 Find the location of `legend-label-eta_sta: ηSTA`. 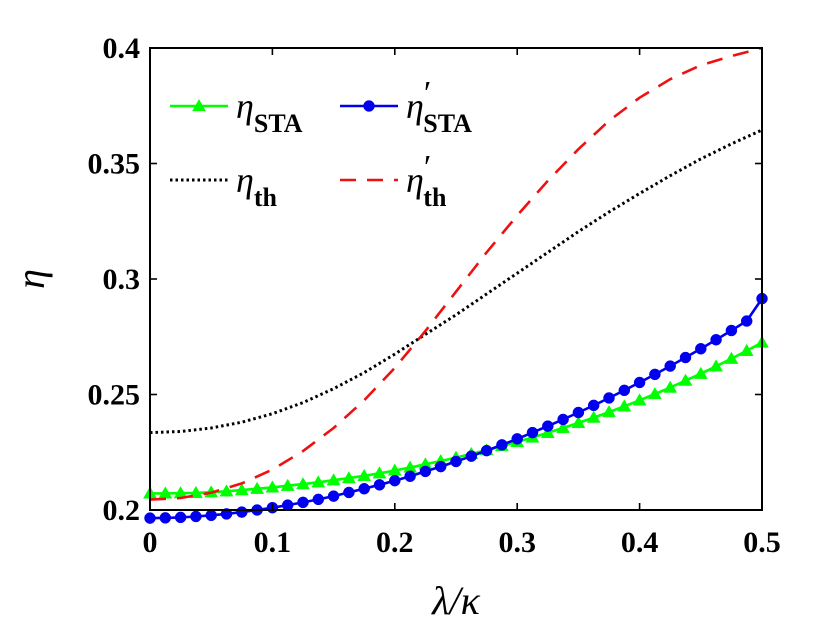

legend-label-eta_sta: ηSTA is located at coordinates (269, 112).